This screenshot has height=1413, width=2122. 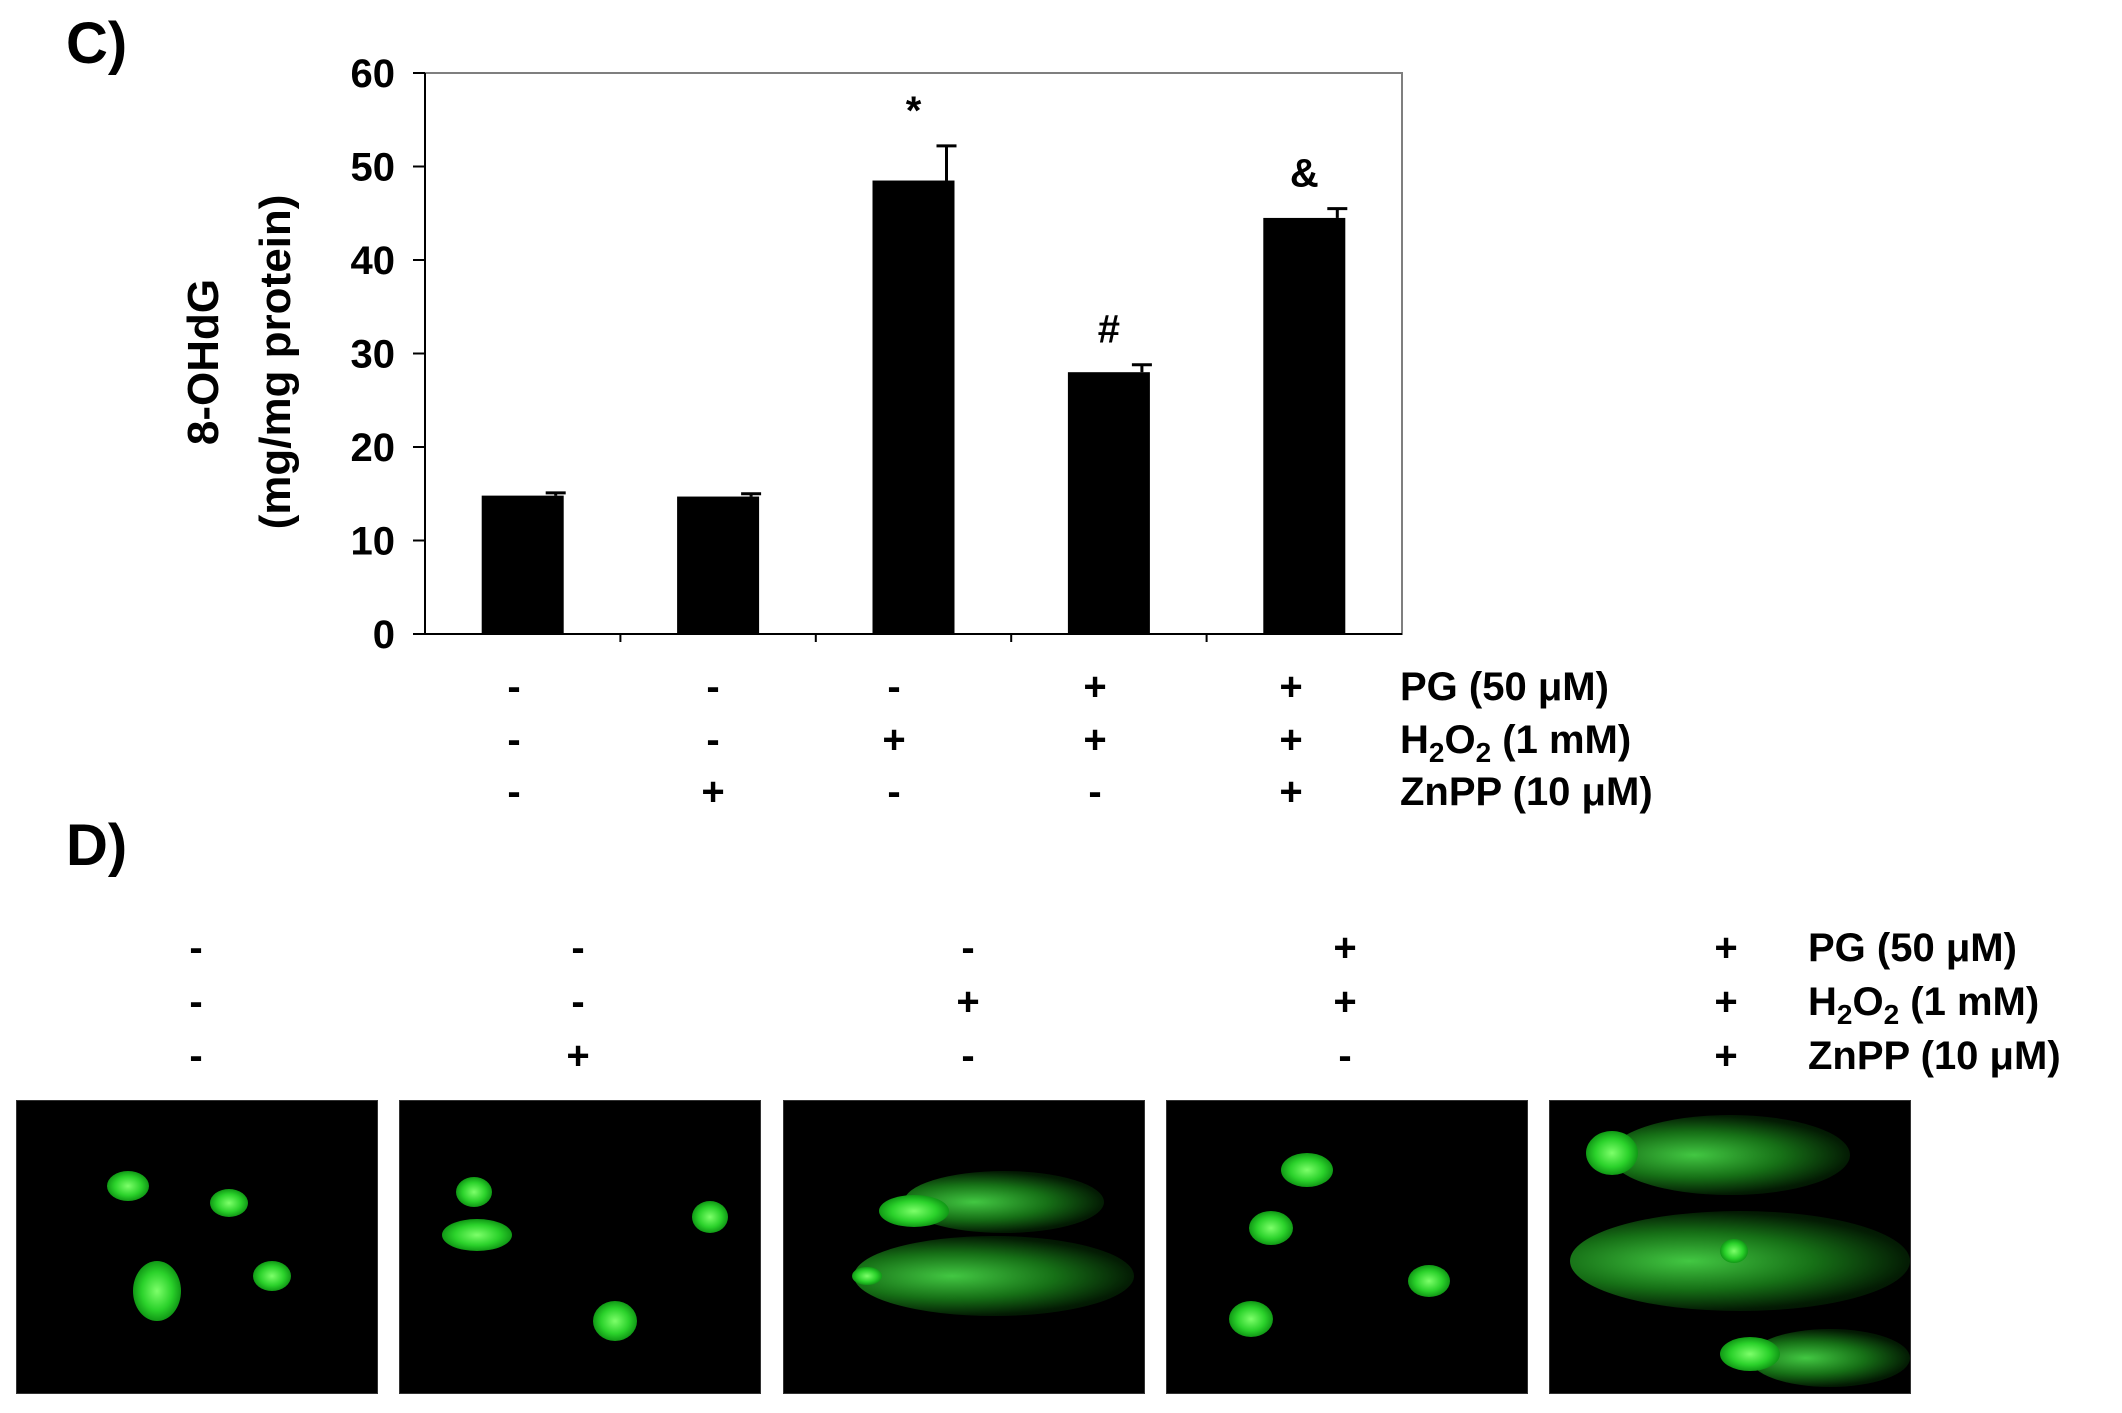 What do you see at coordinates (1304, 174) in the screenshot?
I see `significance-label: &` at bounding box center [1304, 174].